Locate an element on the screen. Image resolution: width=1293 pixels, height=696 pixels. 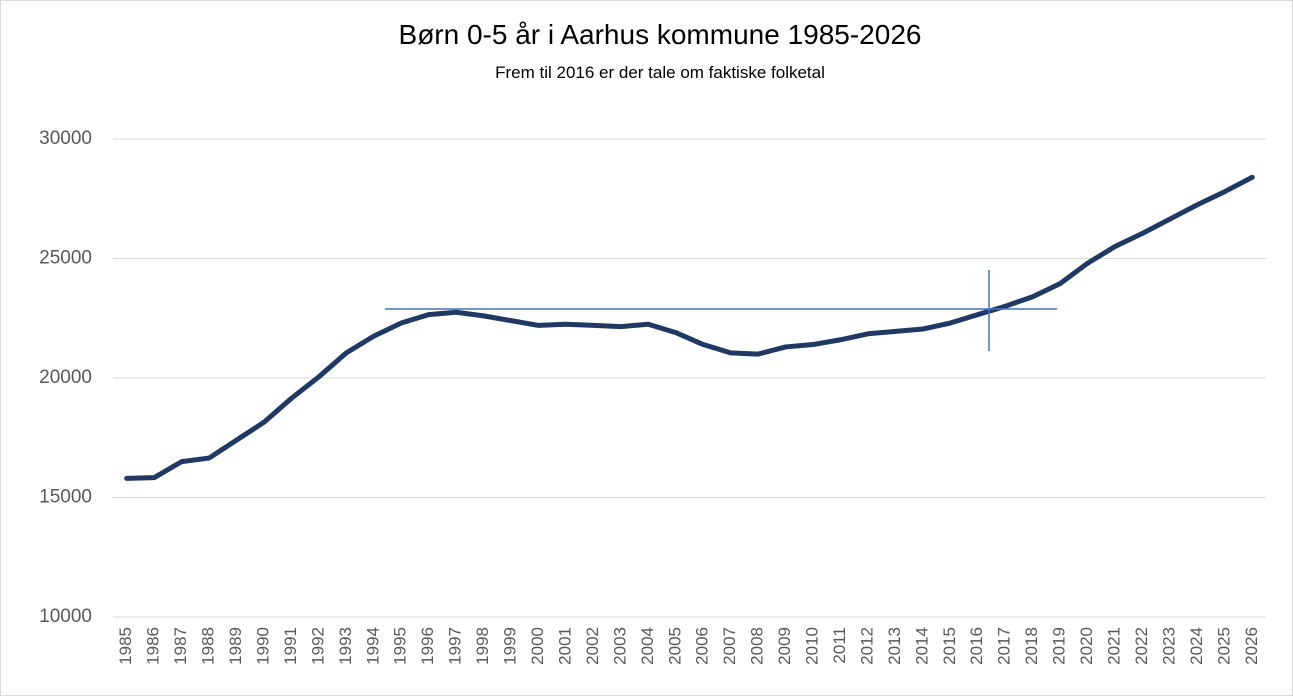
x-tick-label: 1995 is located at coordinates (400, 646).